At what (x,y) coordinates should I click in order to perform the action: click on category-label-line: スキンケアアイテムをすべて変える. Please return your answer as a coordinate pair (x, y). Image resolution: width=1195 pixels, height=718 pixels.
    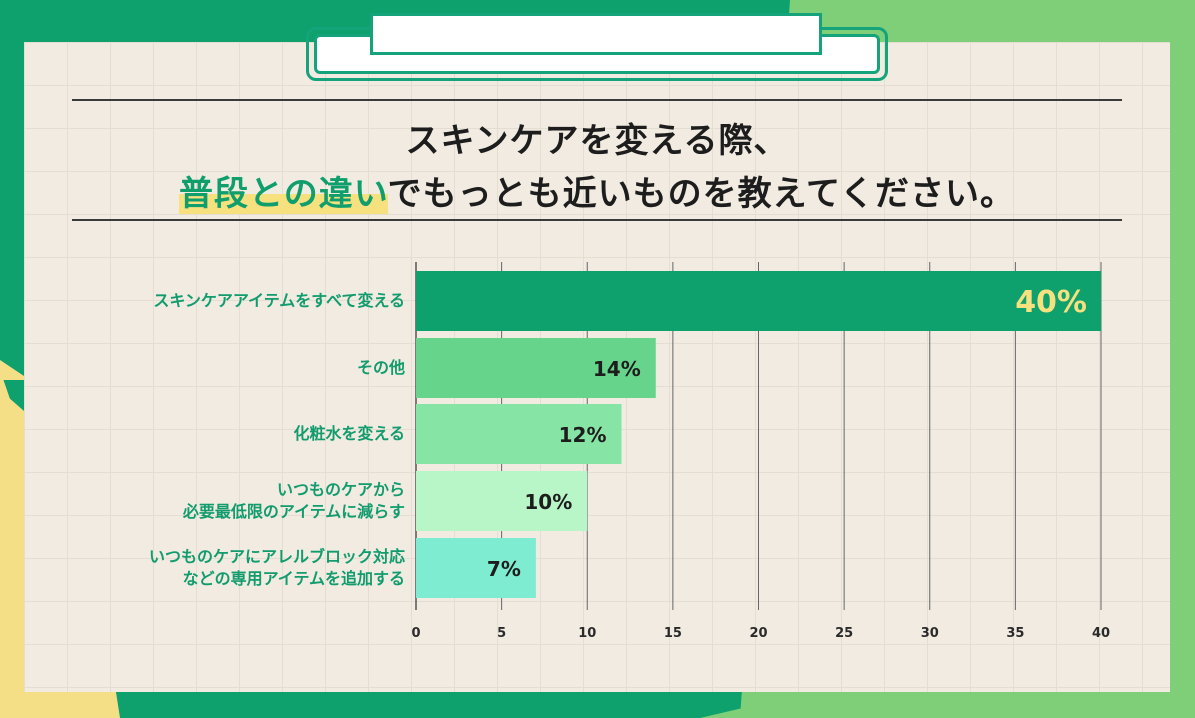
    Looking at the image, I should click on (279, 300).